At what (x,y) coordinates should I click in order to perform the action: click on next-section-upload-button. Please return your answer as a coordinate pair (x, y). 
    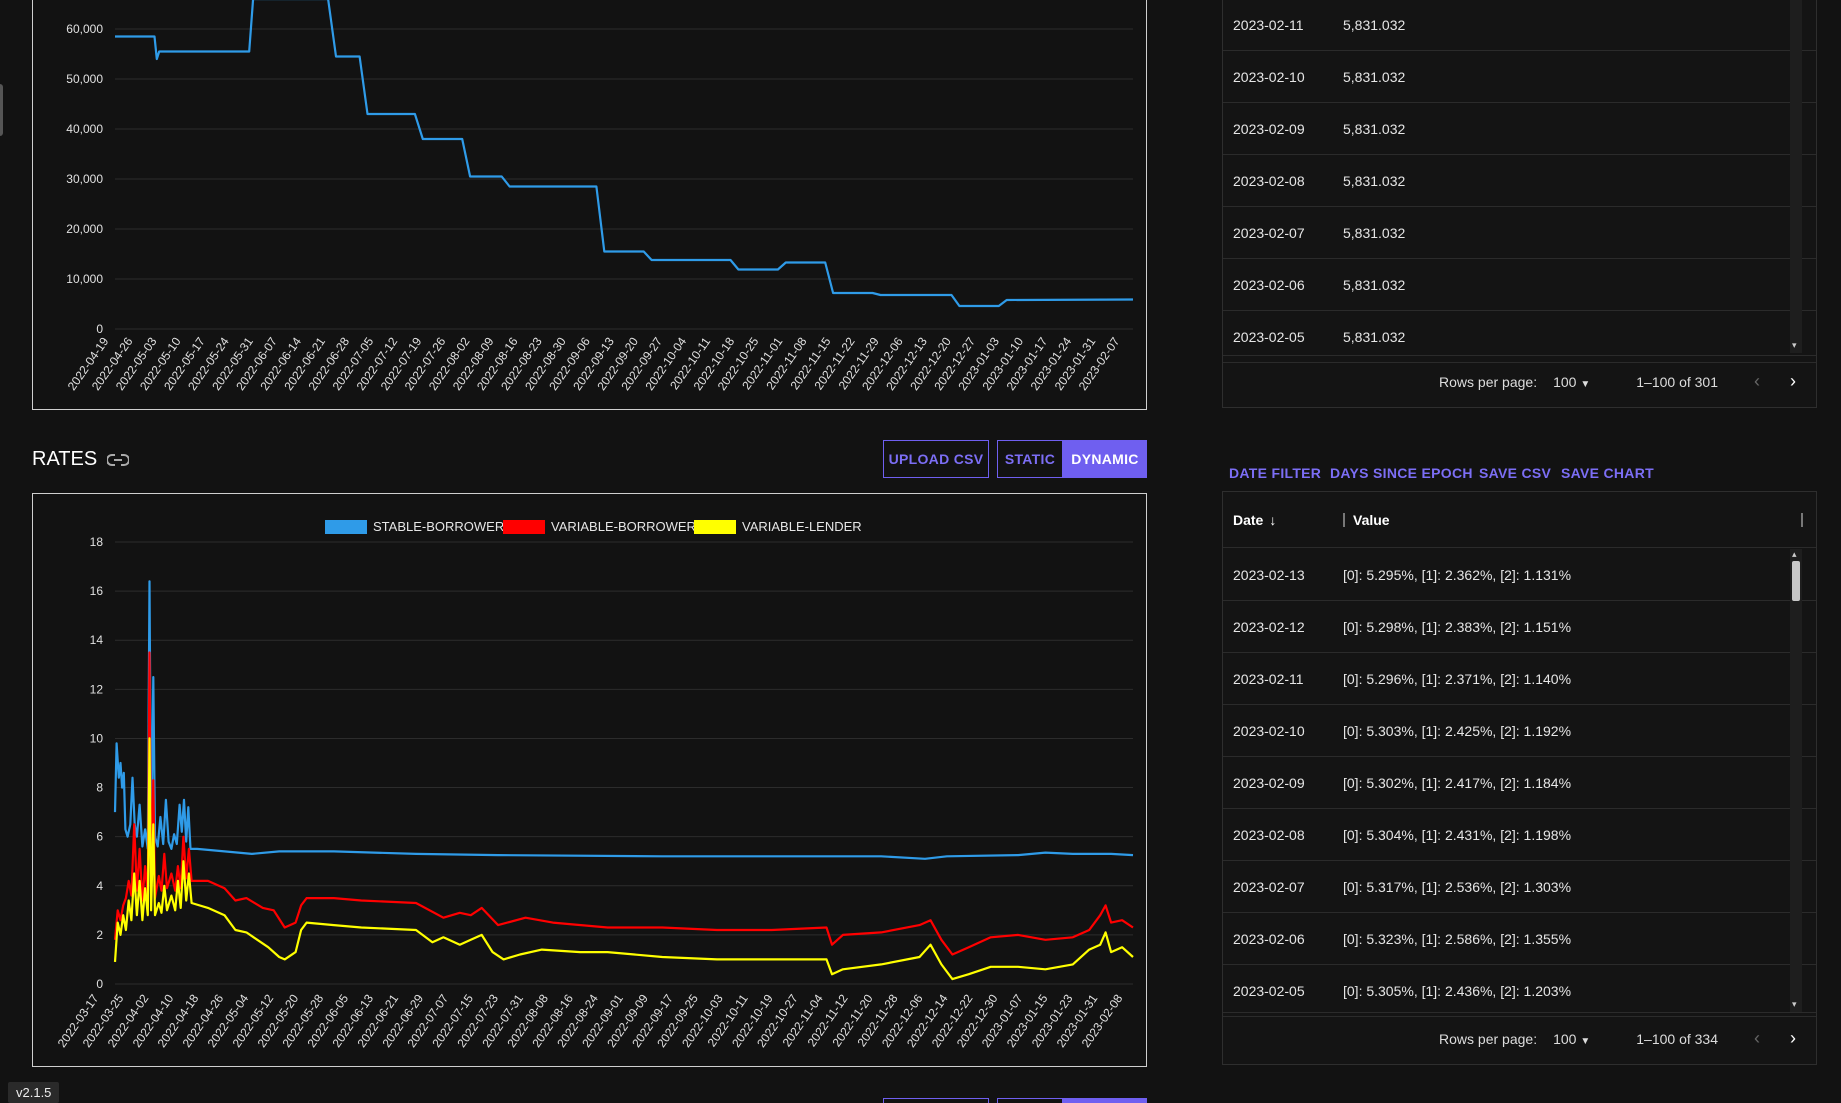
    Looking at the image, I should click on (936, 1100).